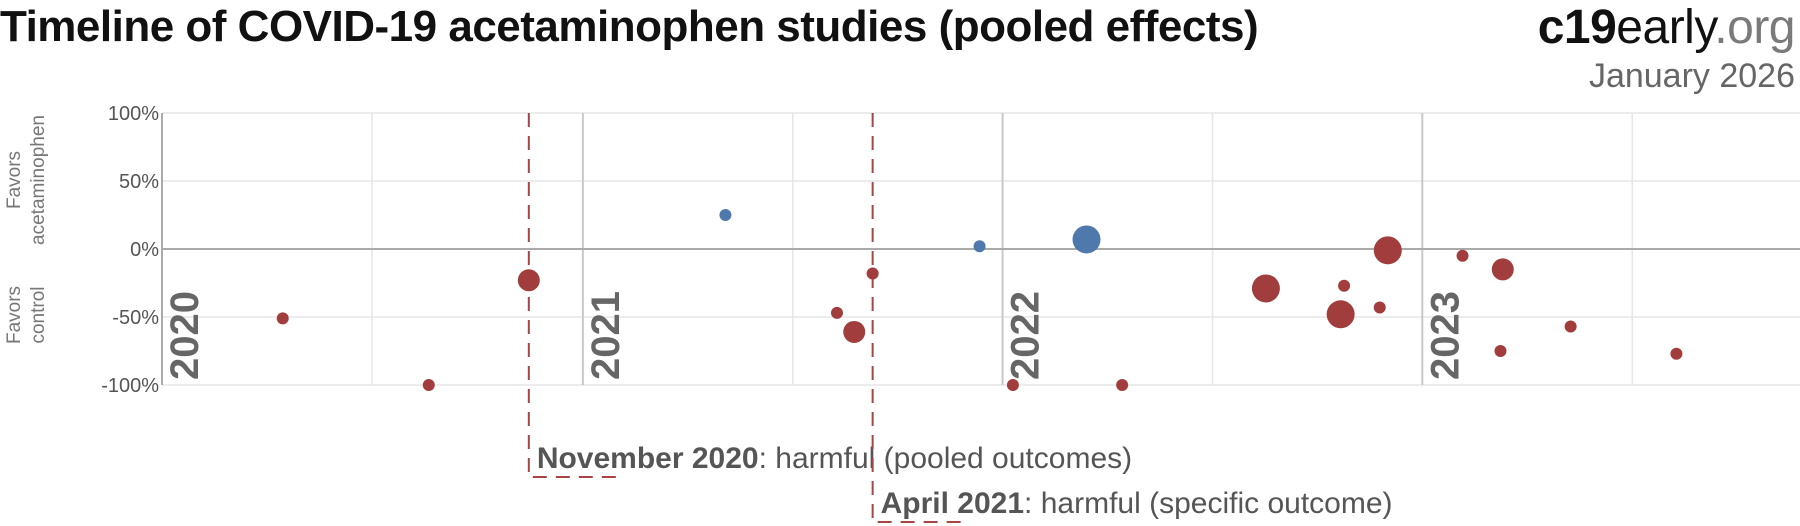 This screenshot has height=526, width=1800. What do you see at coordinates (1026, 335) in the screenshot?
I see `year-label-2022: 2022` at bounding box center [1026, 335].